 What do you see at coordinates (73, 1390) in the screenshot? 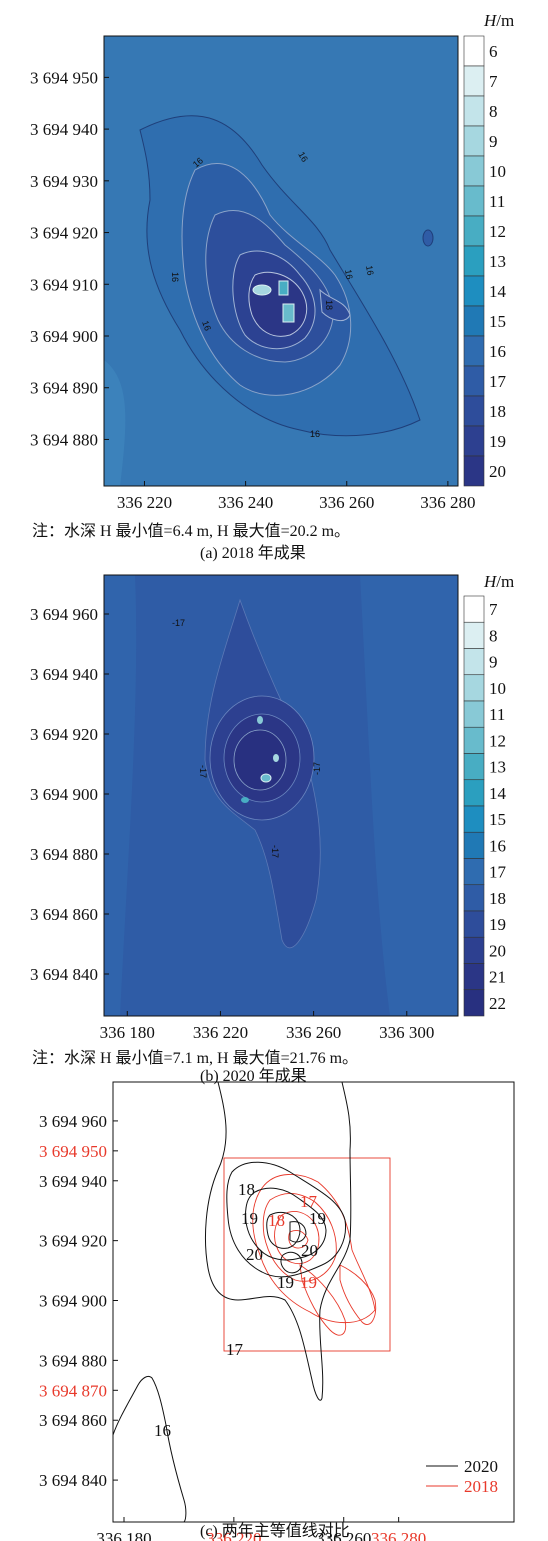
I see `y-tick-label: 3 694 870` at bounding box center [73, 1390].